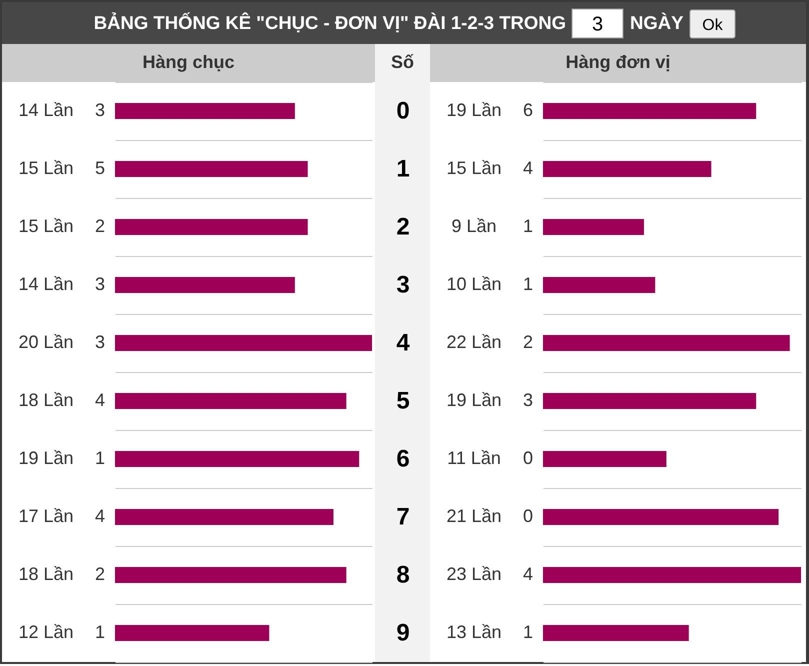 This screenshot has width=809, height=666. Describe the element at coordinates (403, 227) in the screenshot. I see `y-tick-label: 2` at that location.